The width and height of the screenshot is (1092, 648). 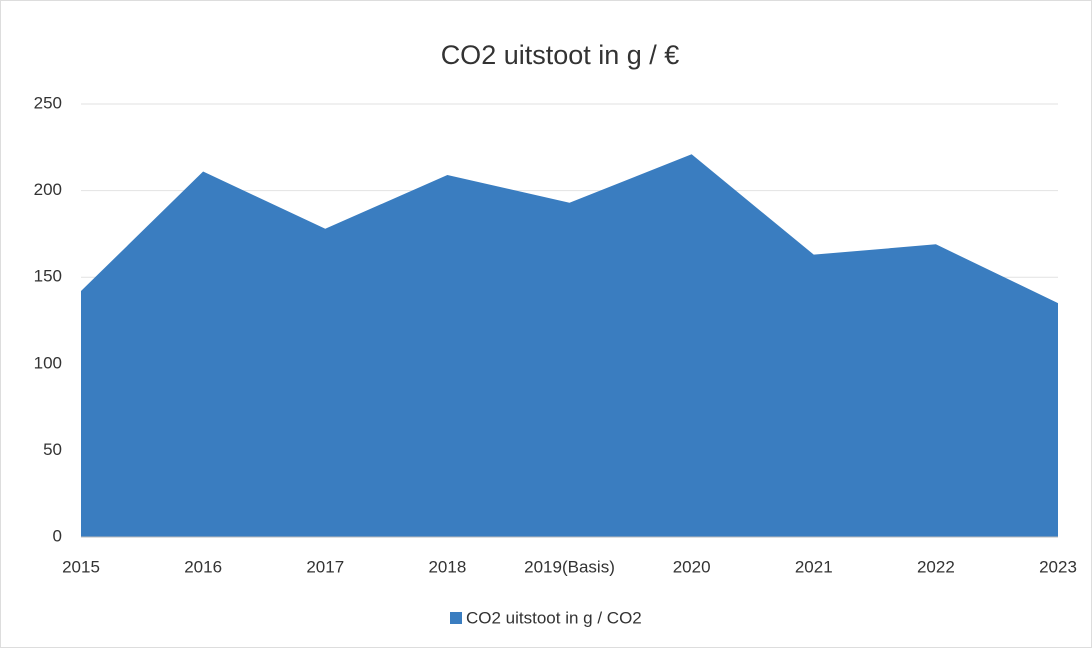 I want to click on chart-title: CO2 uitstoot in g / €, so click(x=560, y=55).